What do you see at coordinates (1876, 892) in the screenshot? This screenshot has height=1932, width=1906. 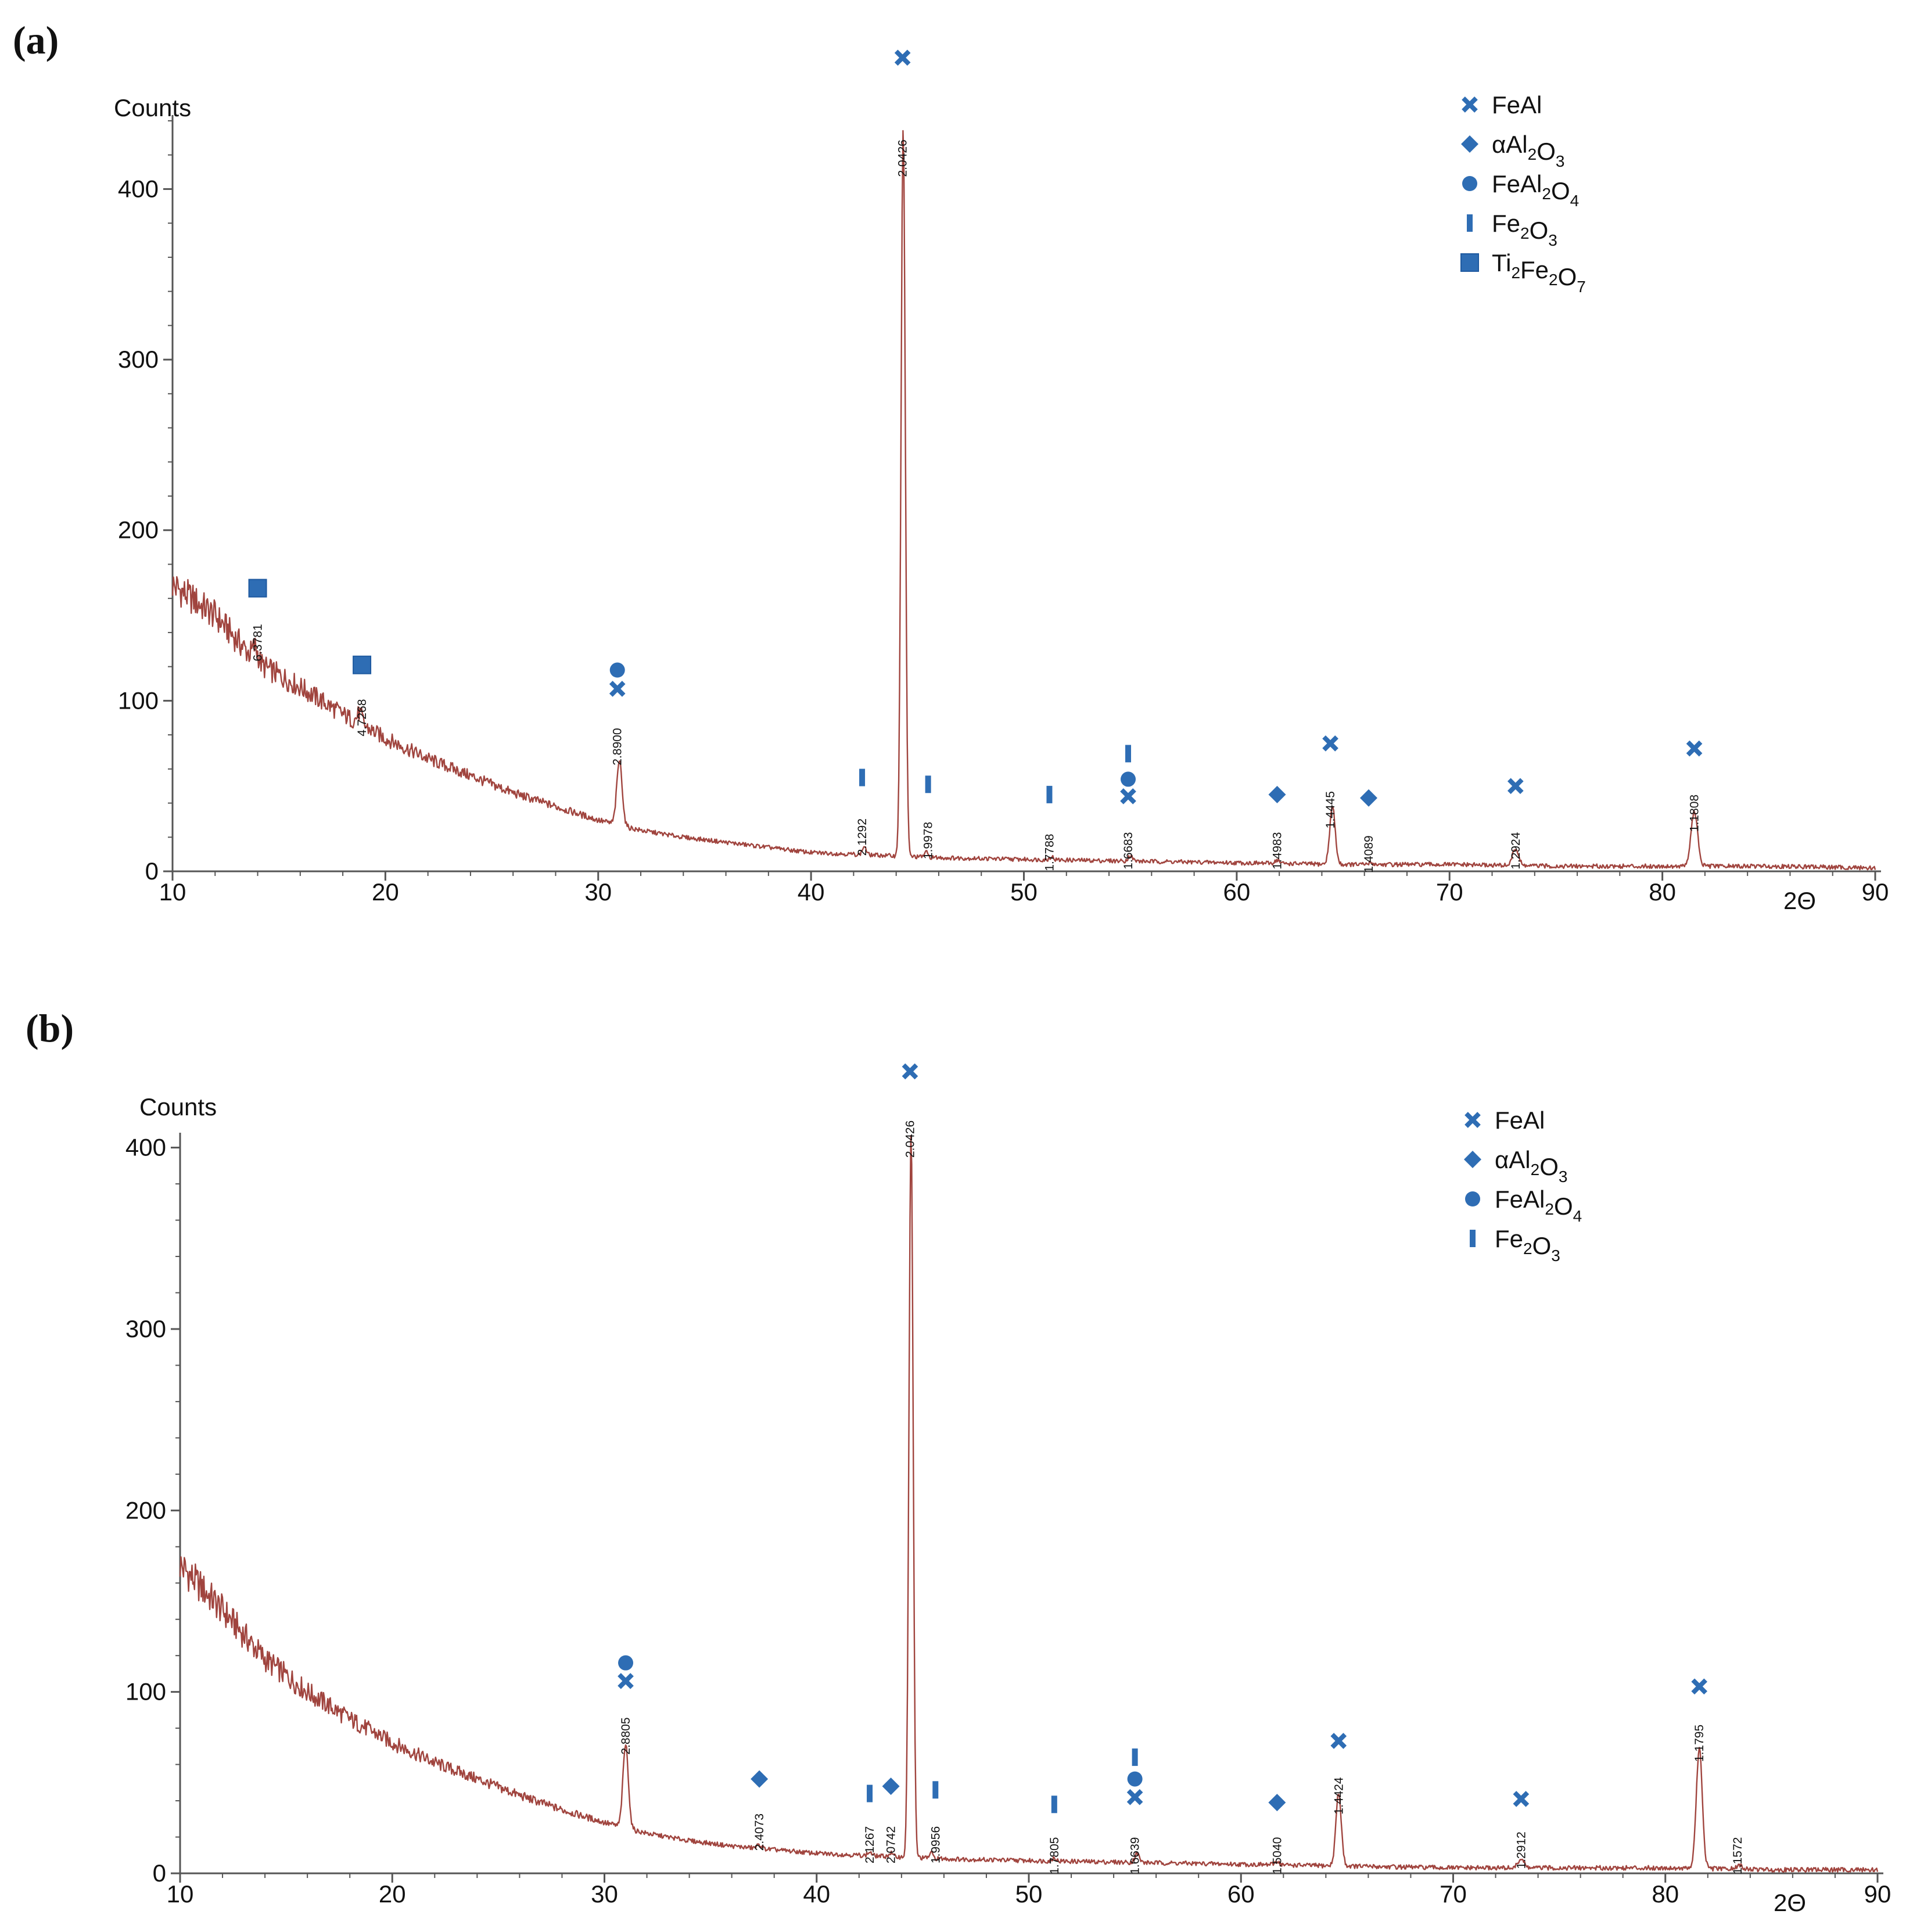 I see `x-tick-label: 90` at bounding box center [1876, 892].